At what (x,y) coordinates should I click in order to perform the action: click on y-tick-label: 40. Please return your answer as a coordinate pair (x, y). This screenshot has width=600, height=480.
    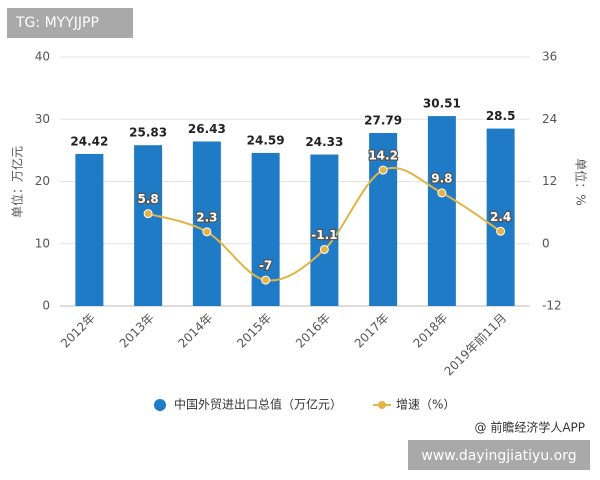
    Looking at the image, I should click on (42, 57).